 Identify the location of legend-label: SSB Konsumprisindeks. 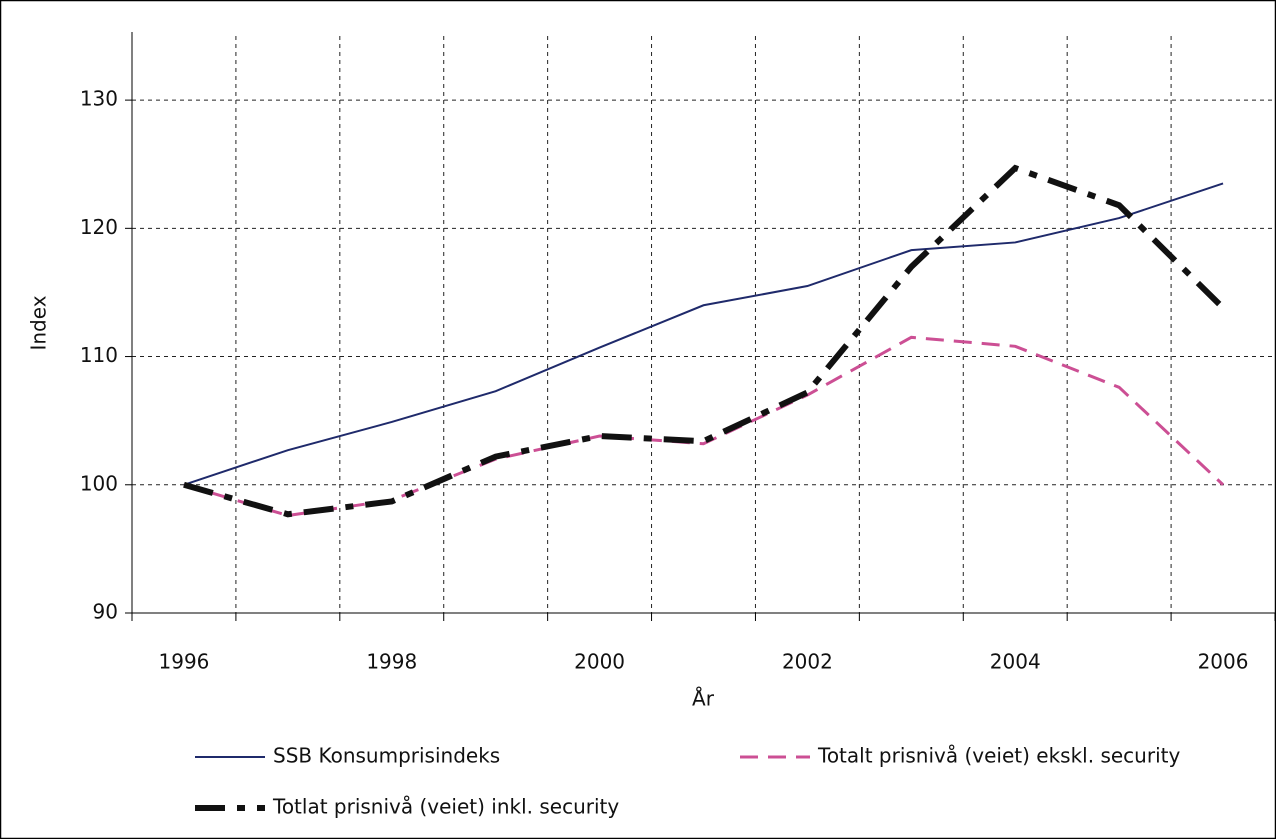
(386, 756).